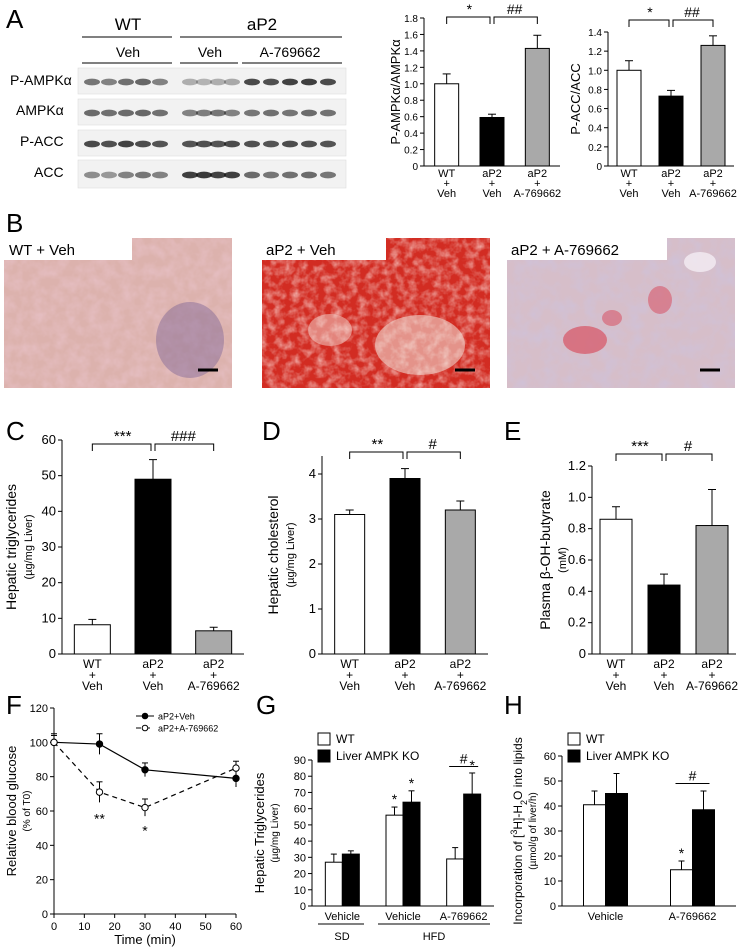  What do you see at coordinates (300, 826) in the screenshot?
I see `y-tick-label: 50` at bounding box center [300, 826].